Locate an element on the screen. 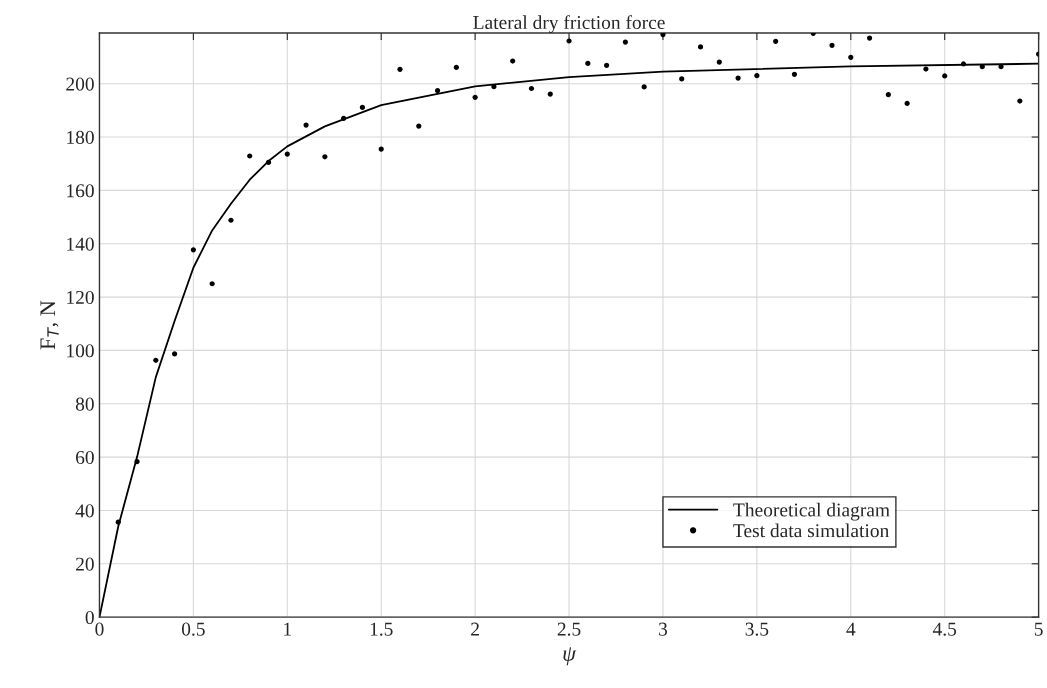 The height and width of the screenshot is (688, 1047). x-tick-label: 0.5 is located at coordinates (193, 629).